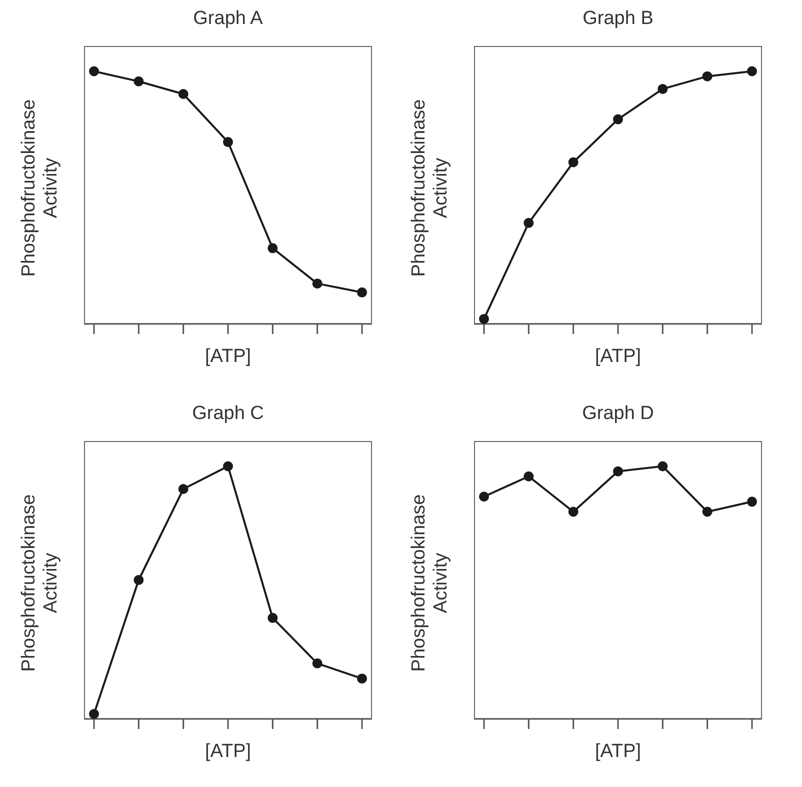 The height and width of the screenshot is (787, 802). I want to click on chart-title: Graph A, so click(228, 19).